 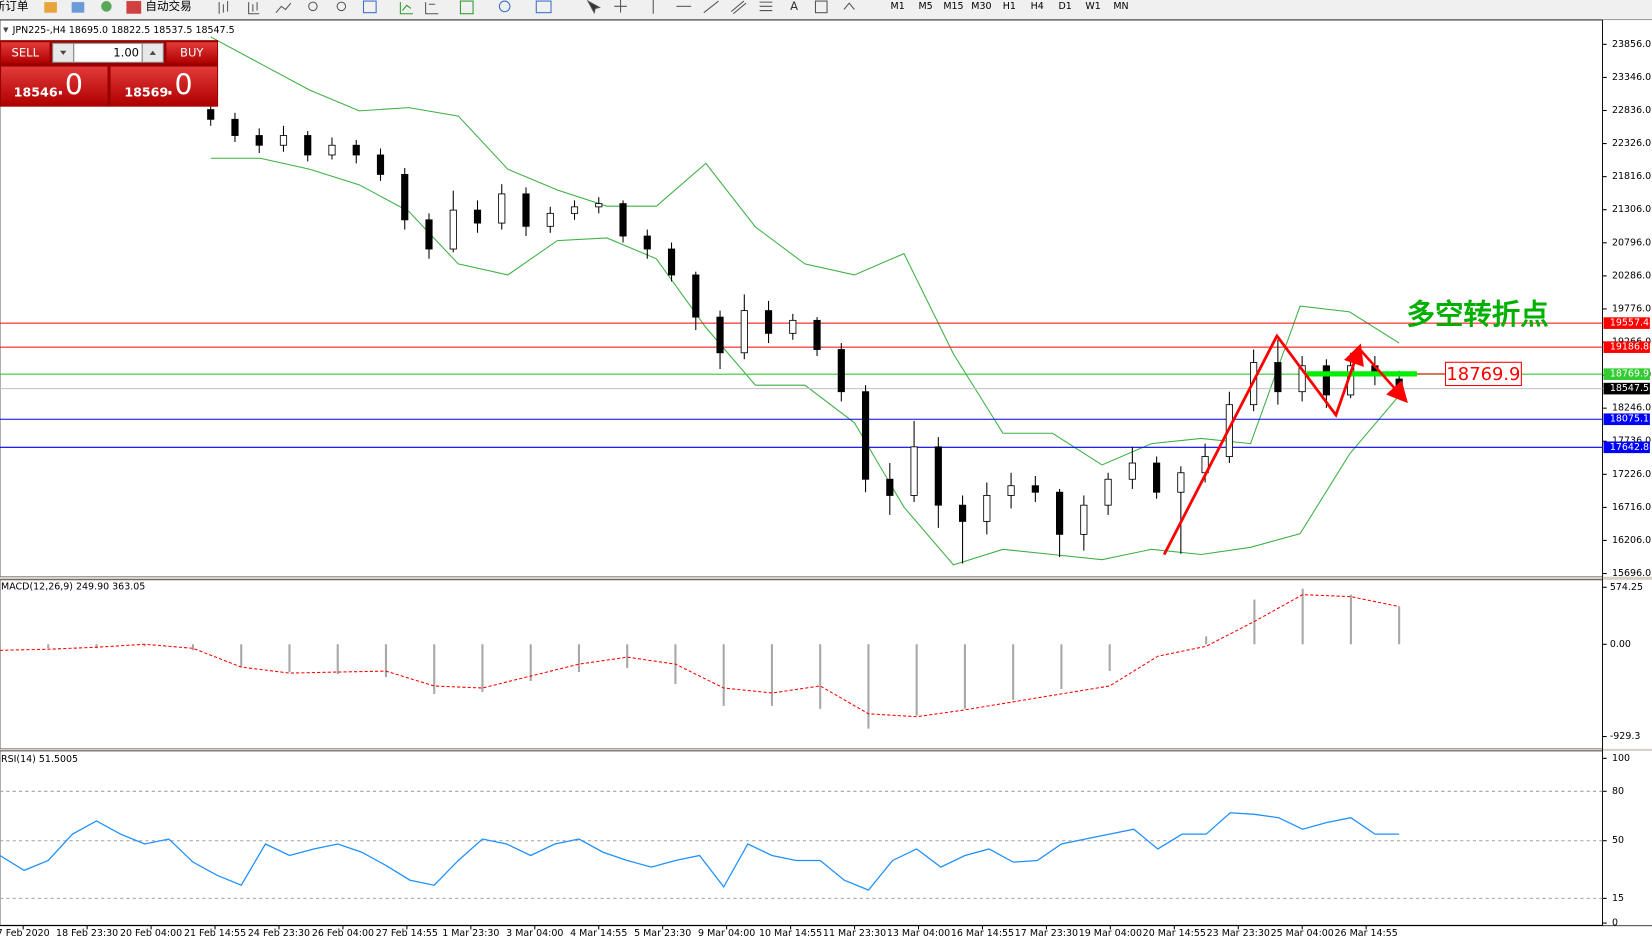 I want to click on time-label: 21 Feb 14:55, so click(x=215, y=933).